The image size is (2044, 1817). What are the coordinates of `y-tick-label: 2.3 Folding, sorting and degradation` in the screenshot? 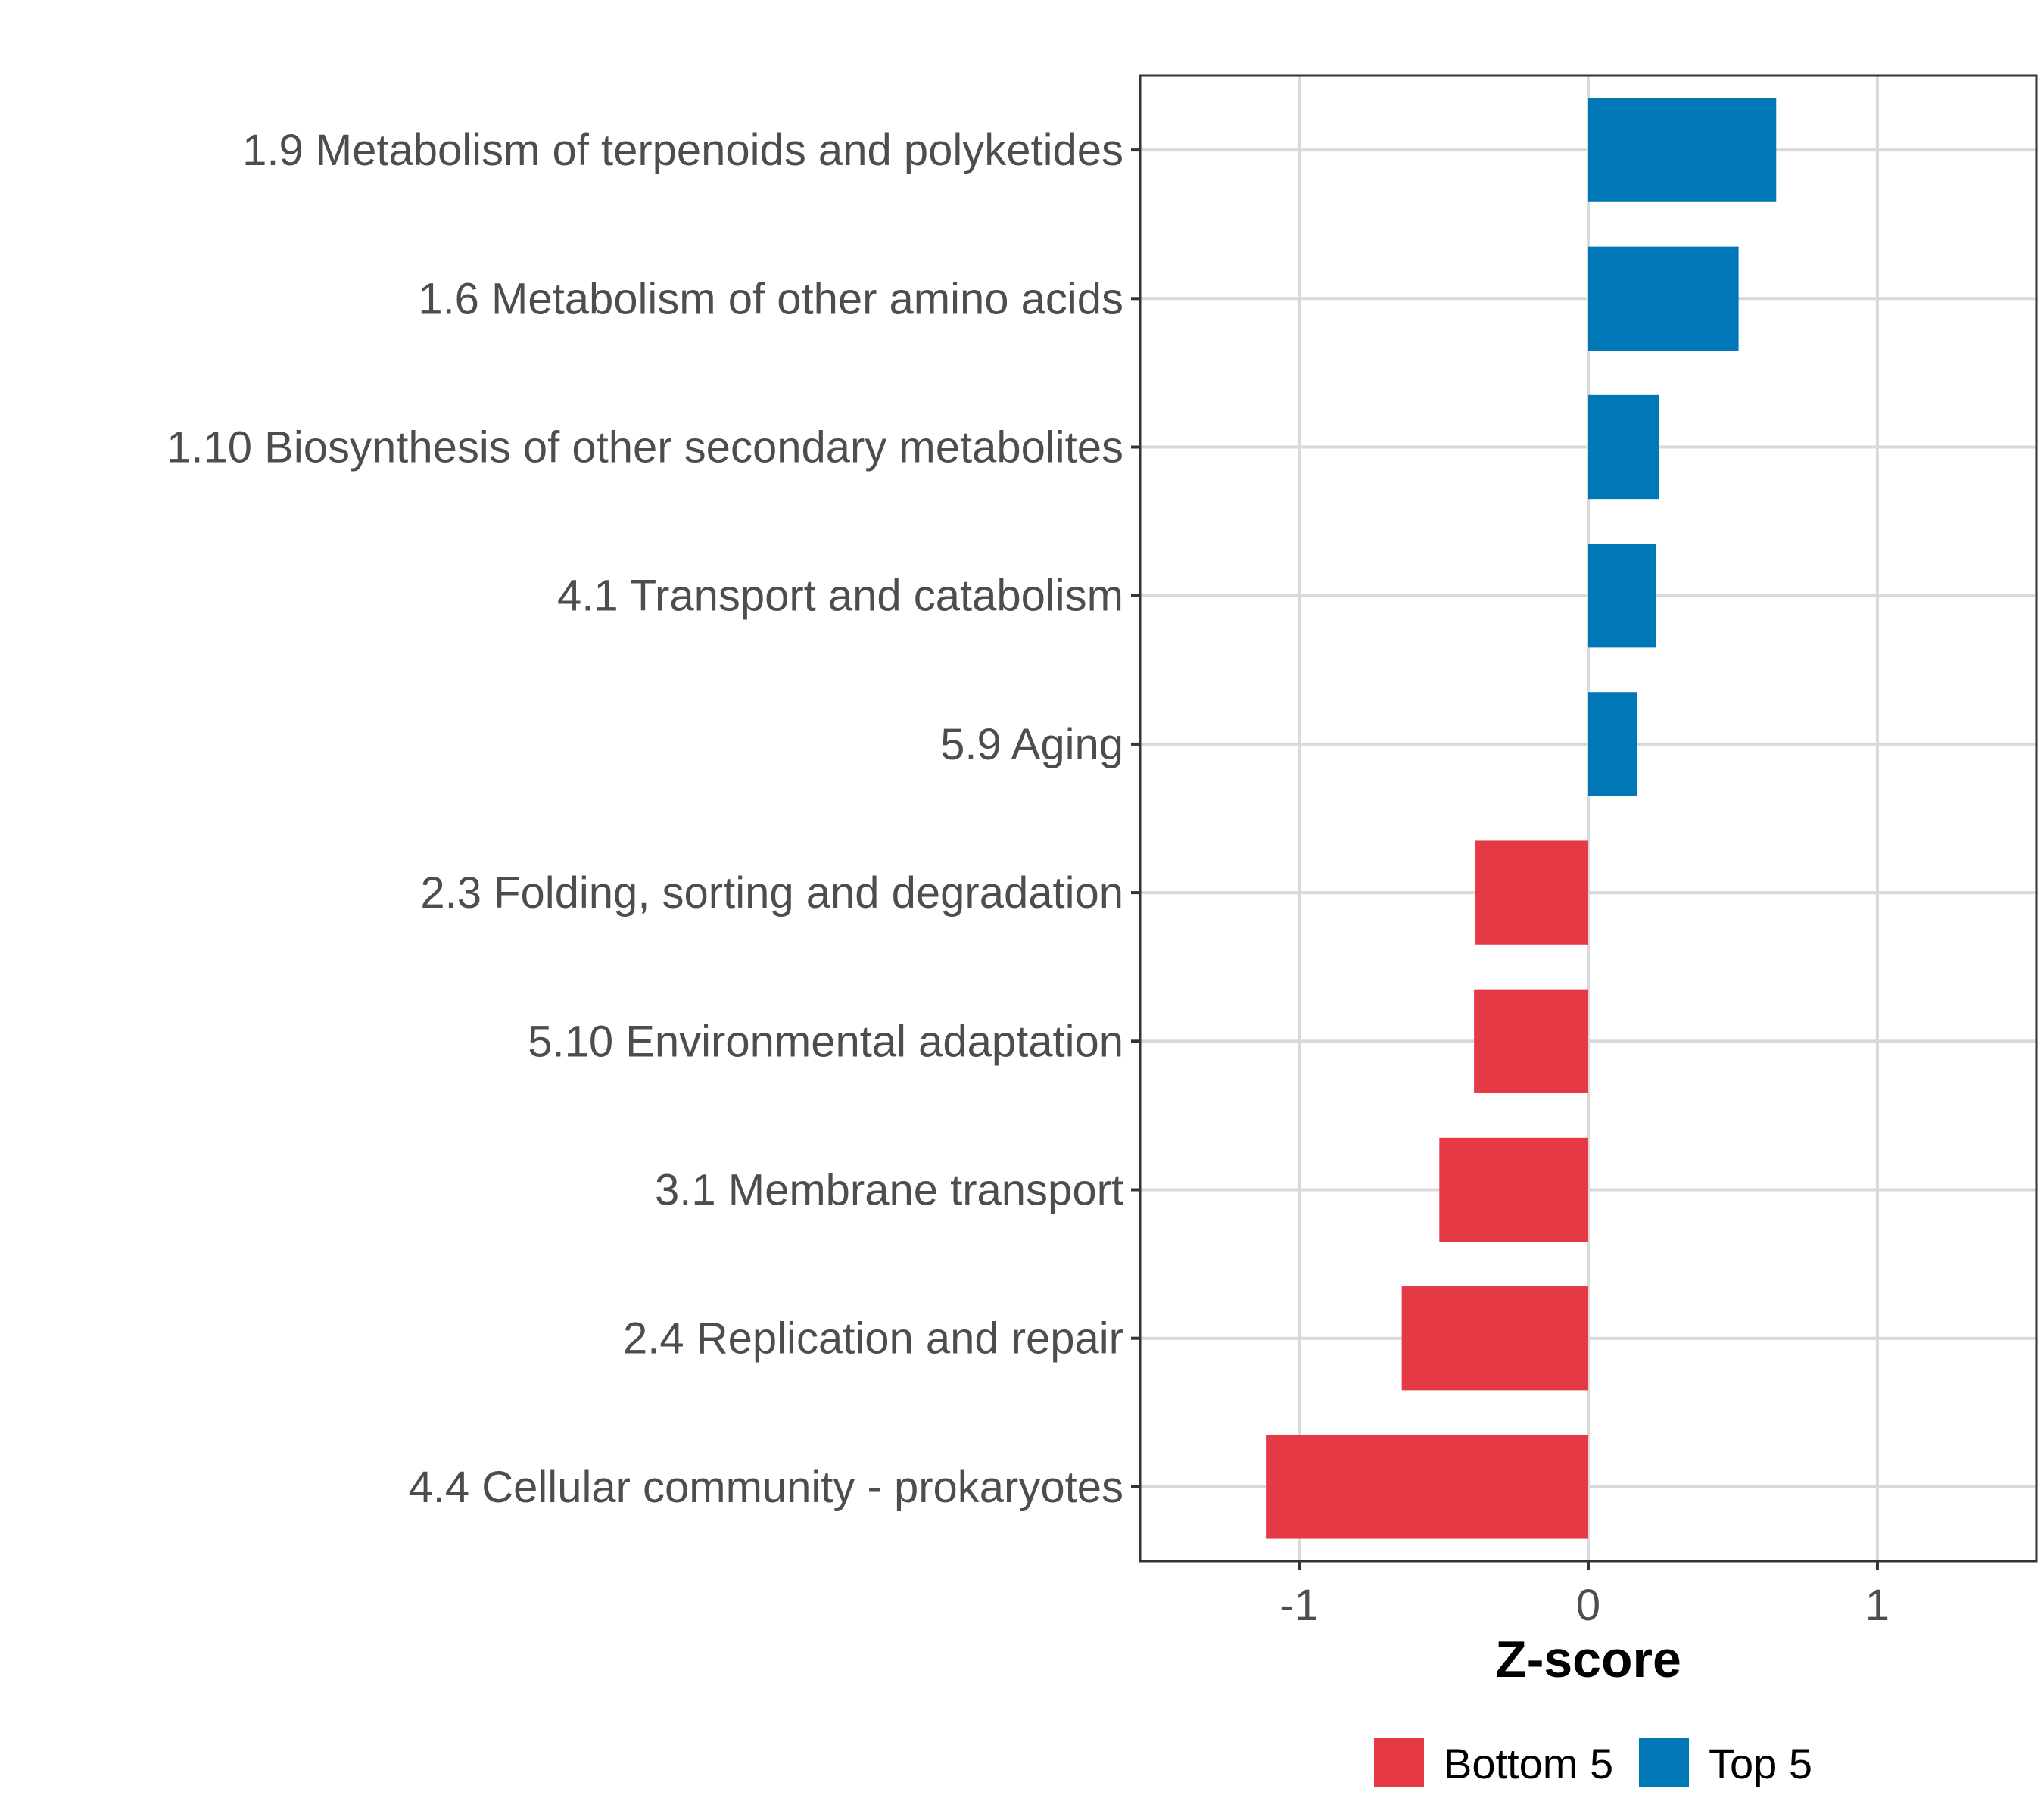 It's located at (771, 893).